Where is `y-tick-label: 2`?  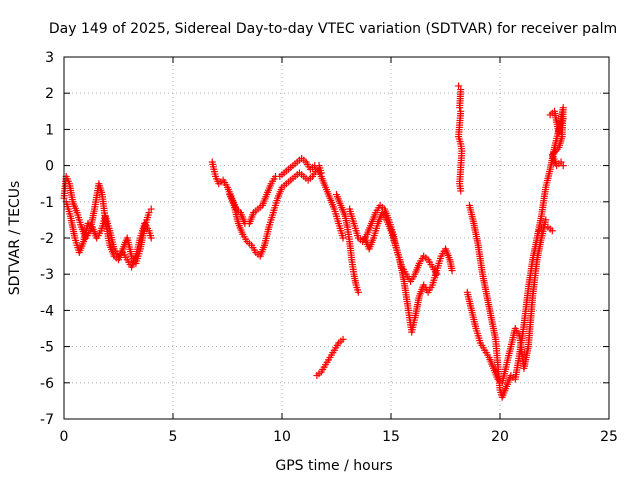
y-tick-label: 2 is located at coordinates (49, 94).